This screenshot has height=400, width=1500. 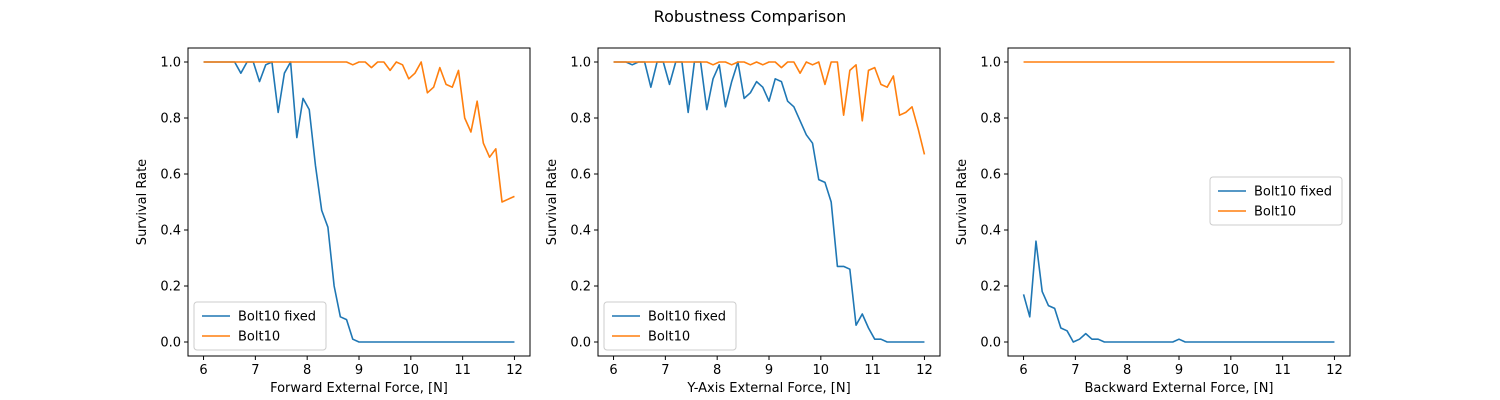 I want to click on x-axis-label: Forward External Force, [N], so click(x=359, y=388).